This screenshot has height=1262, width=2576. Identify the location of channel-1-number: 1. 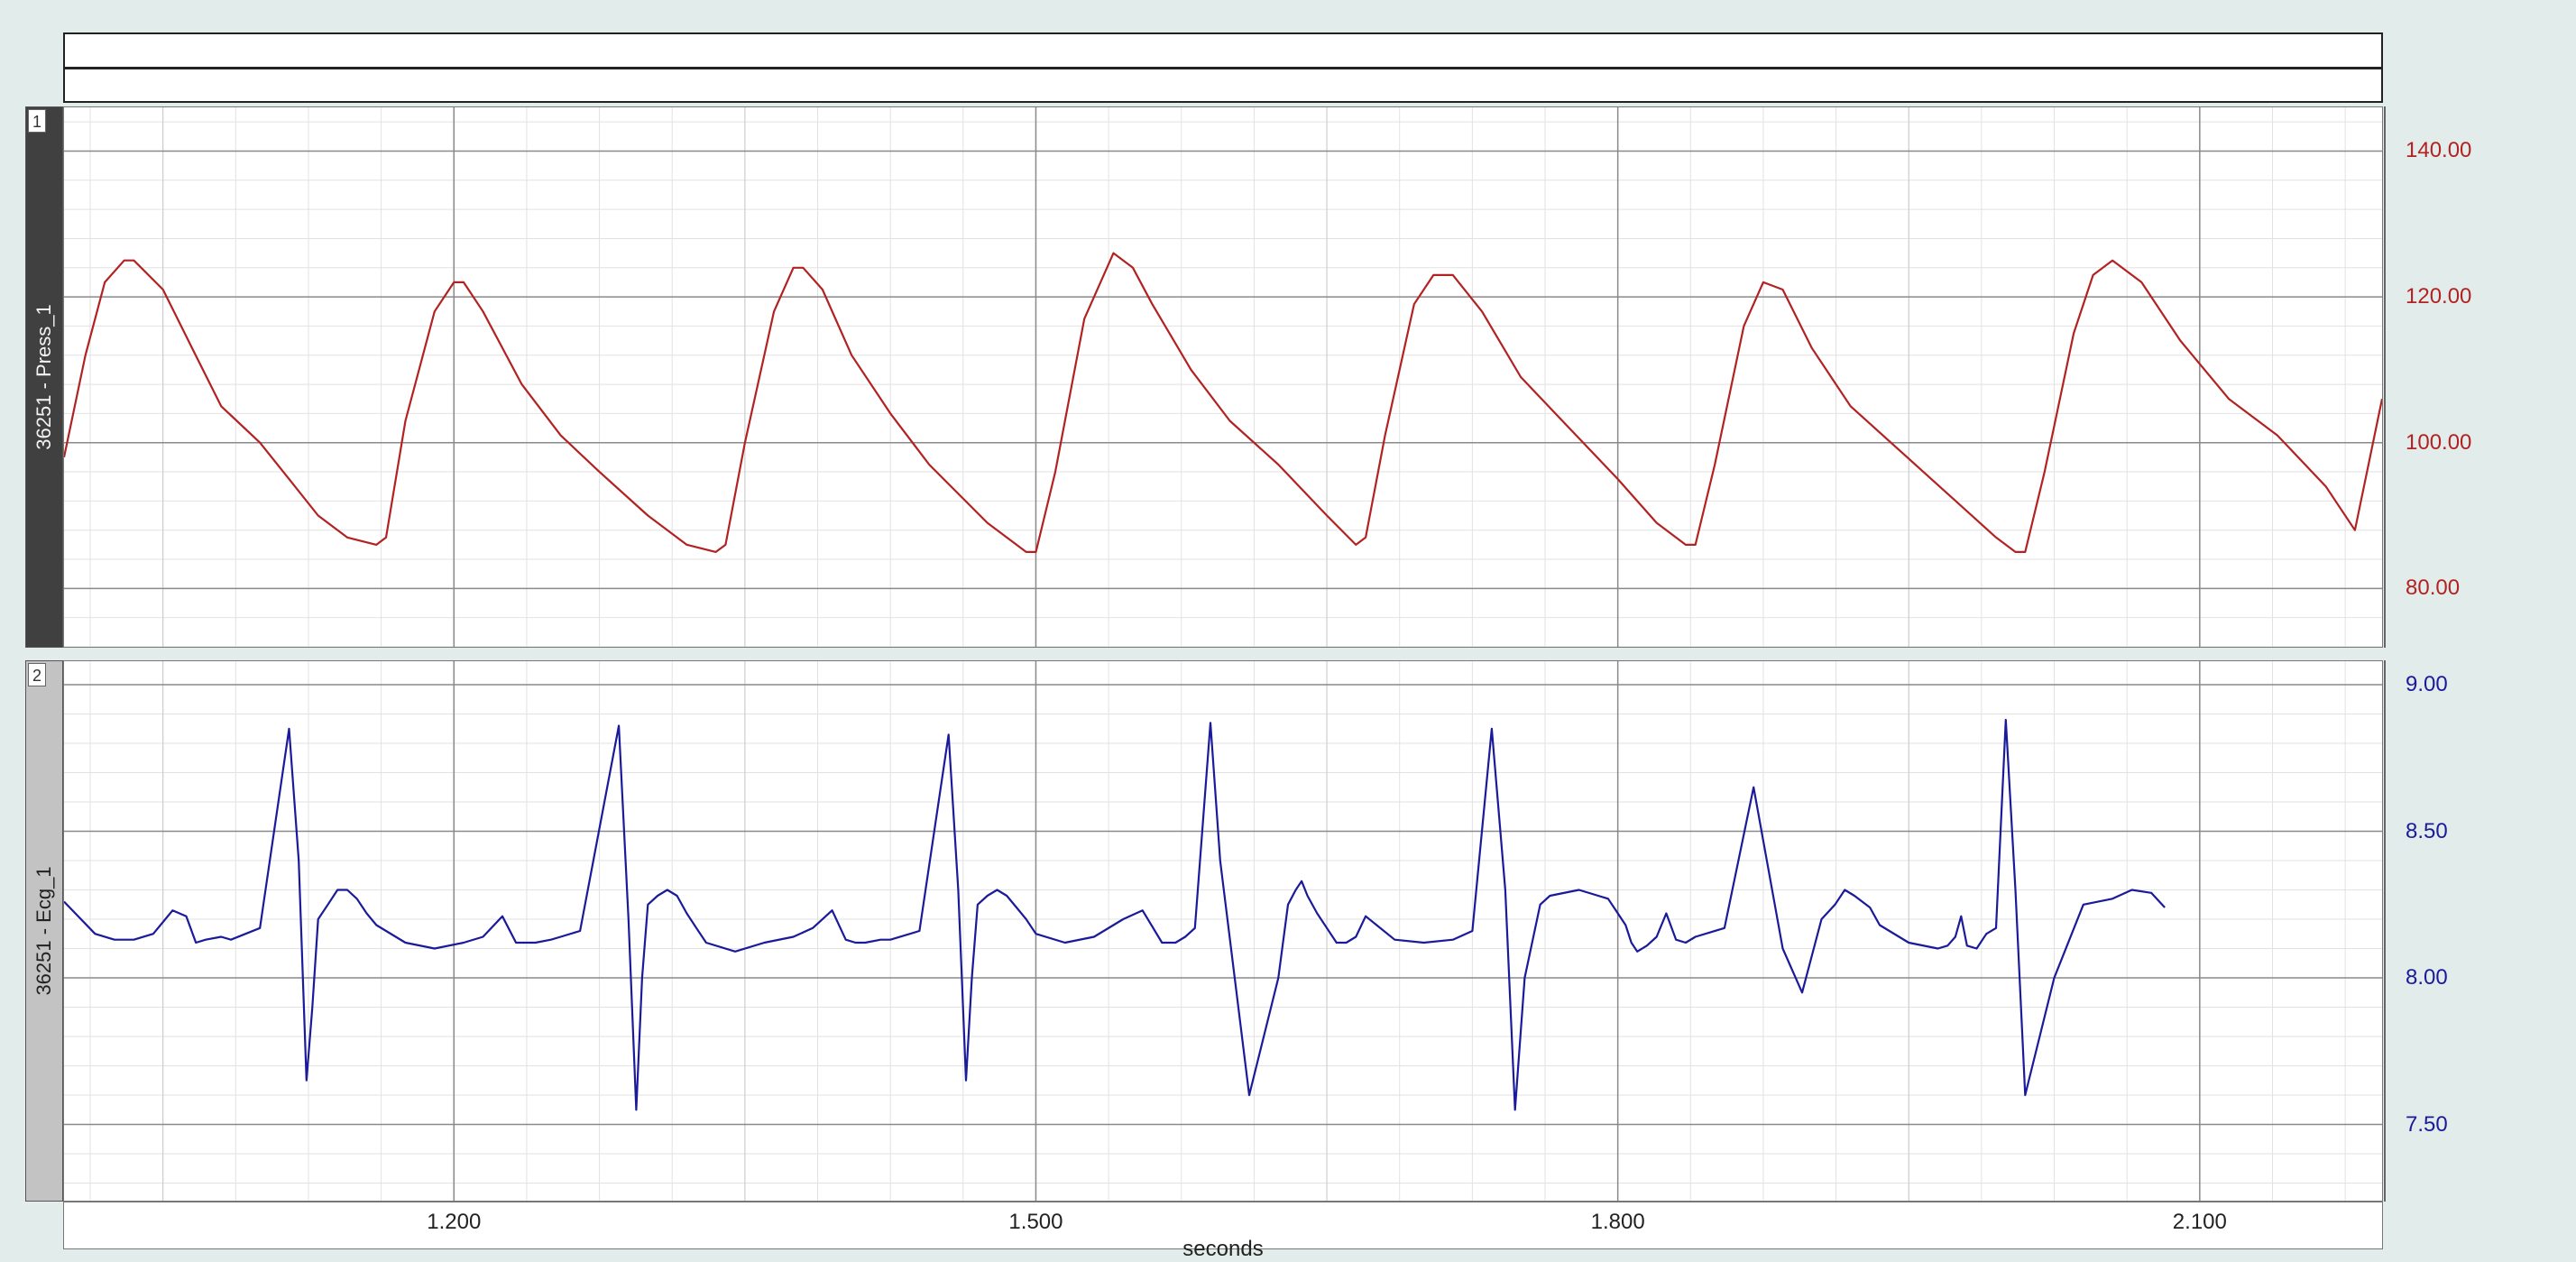
(37, 121).